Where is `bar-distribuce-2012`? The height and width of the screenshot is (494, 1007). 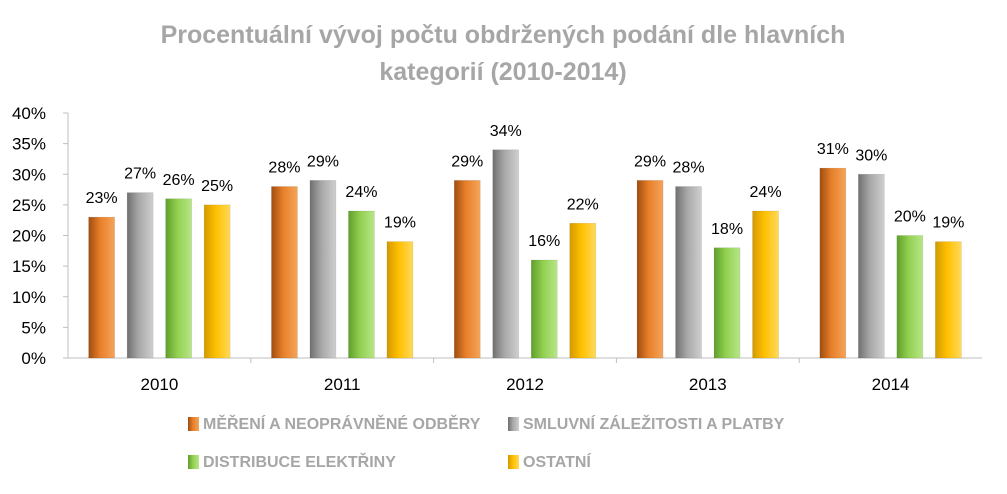
bar-distribuce-2012 is located at coordinates (544, 309).